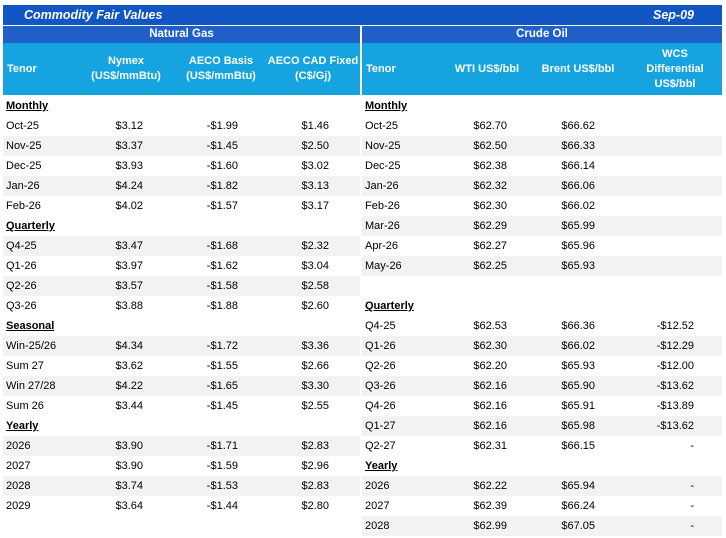 The image size is (726, 538). Describe the element at coordinates (315, 146) in the screenshot. I see `aeco-fixed-cell: $2.50` at that location.